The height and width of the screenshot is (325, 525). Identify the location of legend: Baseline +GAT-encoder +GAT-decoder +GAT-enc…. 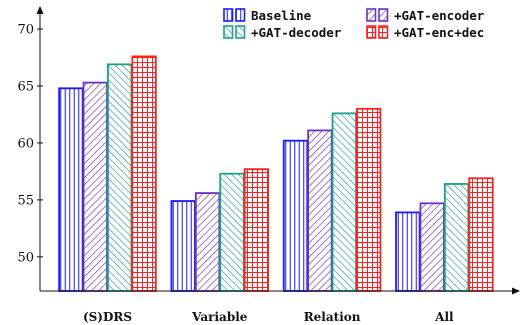
(354, 24).